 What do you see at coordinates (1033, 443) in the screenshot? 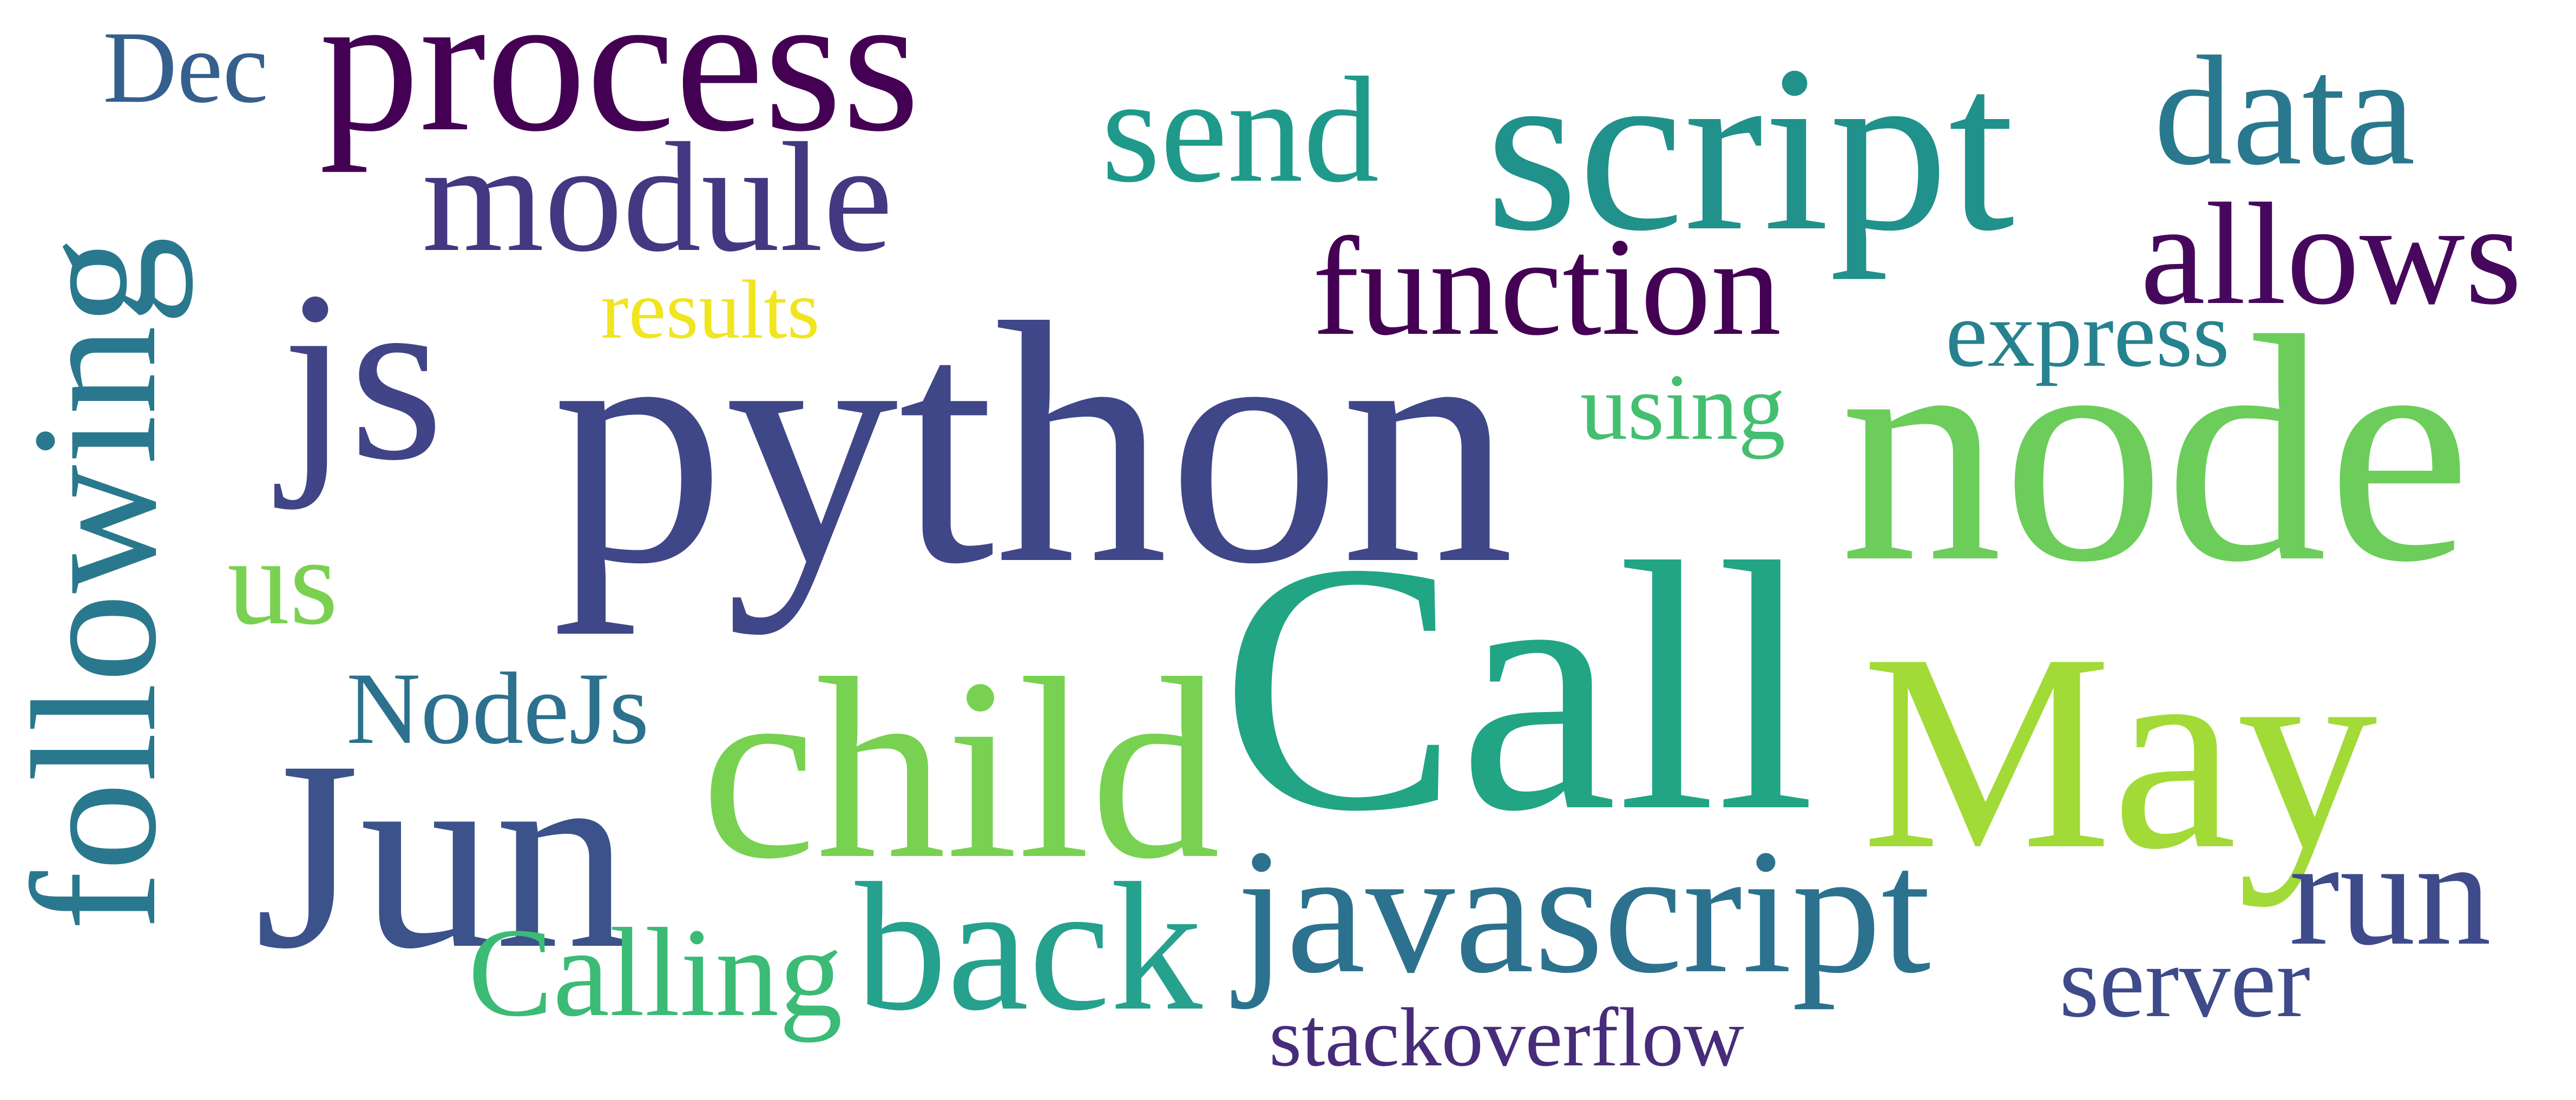
I see `word-python: python` at bounding box center [1033, 443].